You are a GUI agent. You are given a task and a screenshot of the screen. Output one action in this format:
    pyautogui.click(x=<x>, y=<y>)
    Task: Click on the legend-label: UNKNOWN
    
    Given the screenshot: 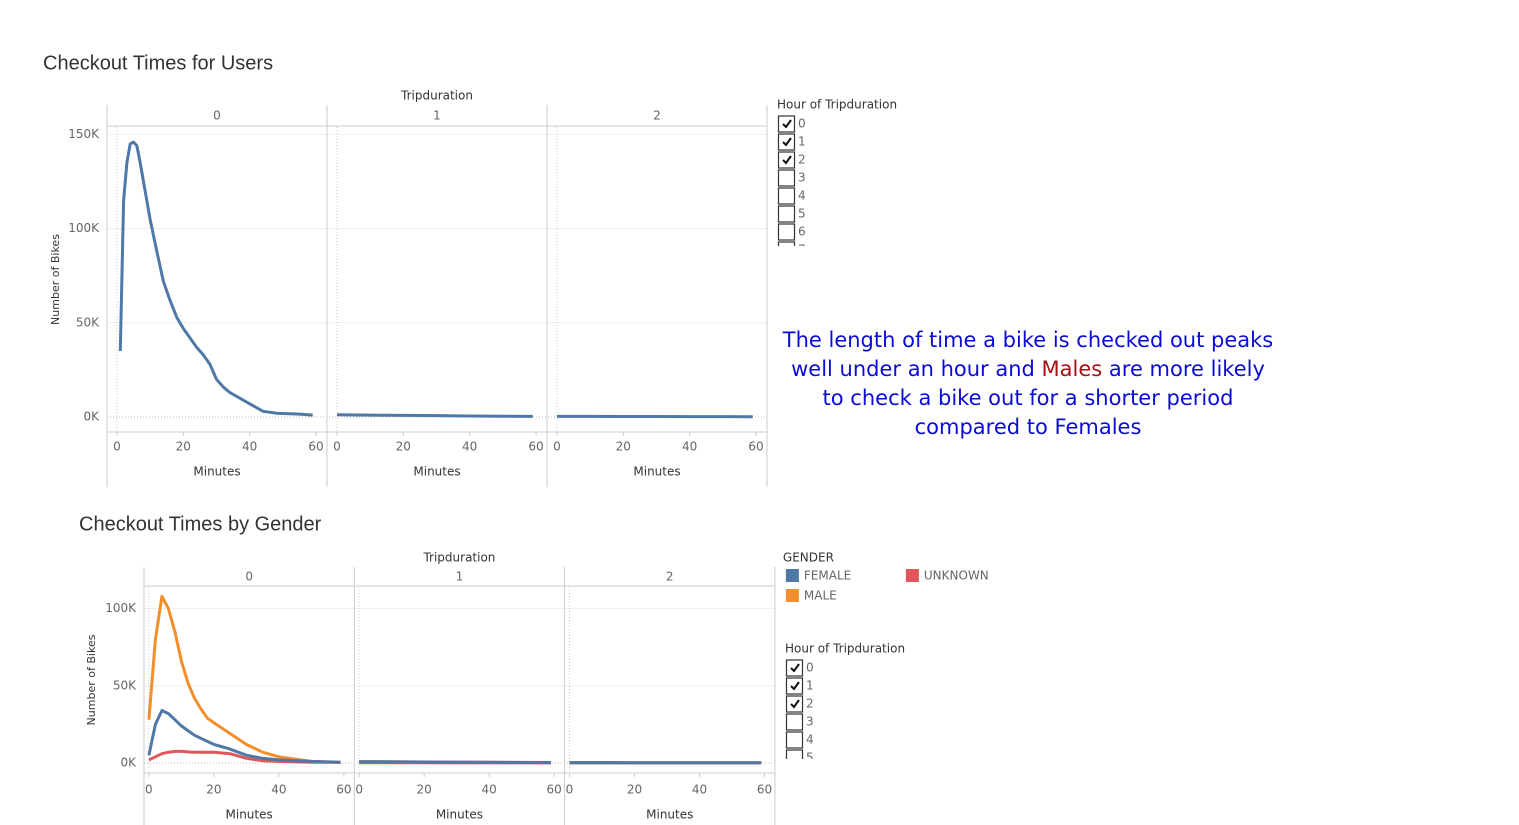 What is the action you would take?
    pyautogui.click(x=956, y=576)
    